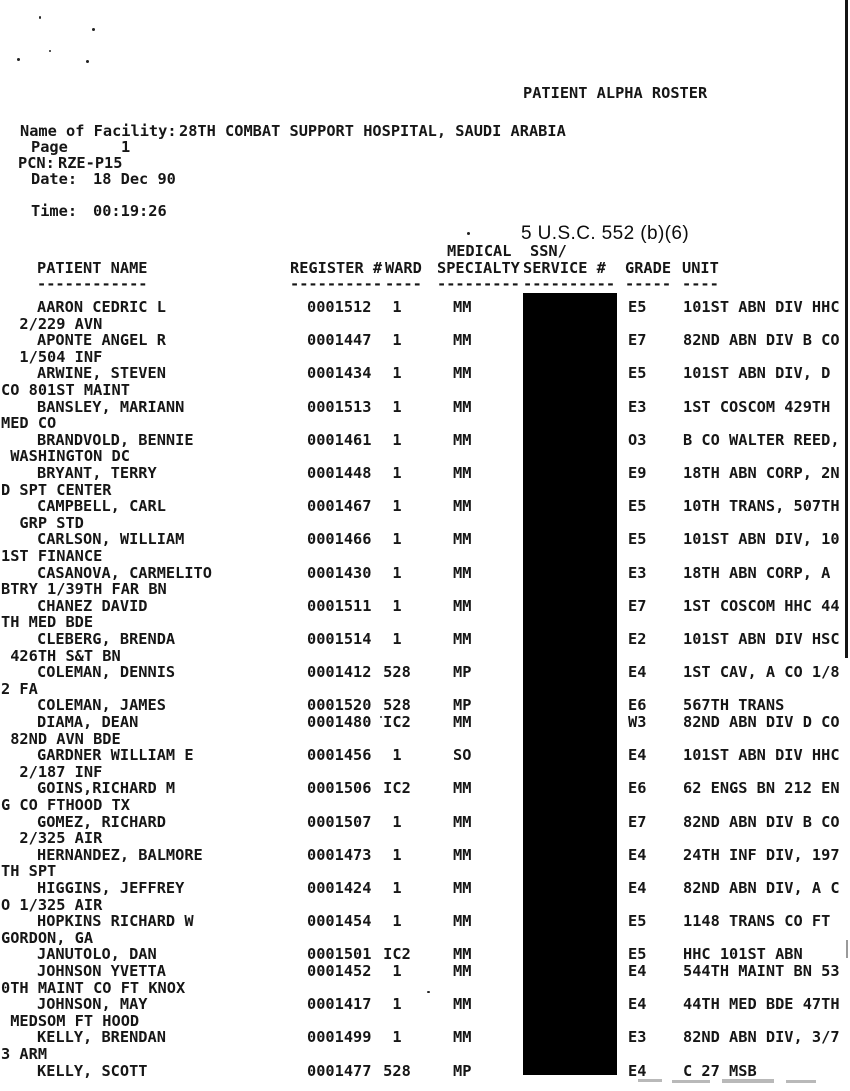 Image resolution: width=850 pixels, height=1091 pixels. What do you see at coordinates (101, 340) in the screenshot?
I see `patient-name-cell: APONTE ANGEL R` at bounding box center [101, 340].